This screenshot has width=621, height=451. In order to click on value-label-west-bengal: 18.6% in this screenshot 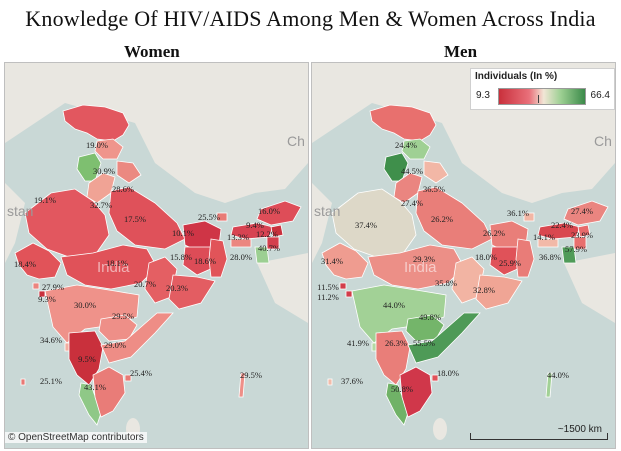, I will do `click(205, 261)`.